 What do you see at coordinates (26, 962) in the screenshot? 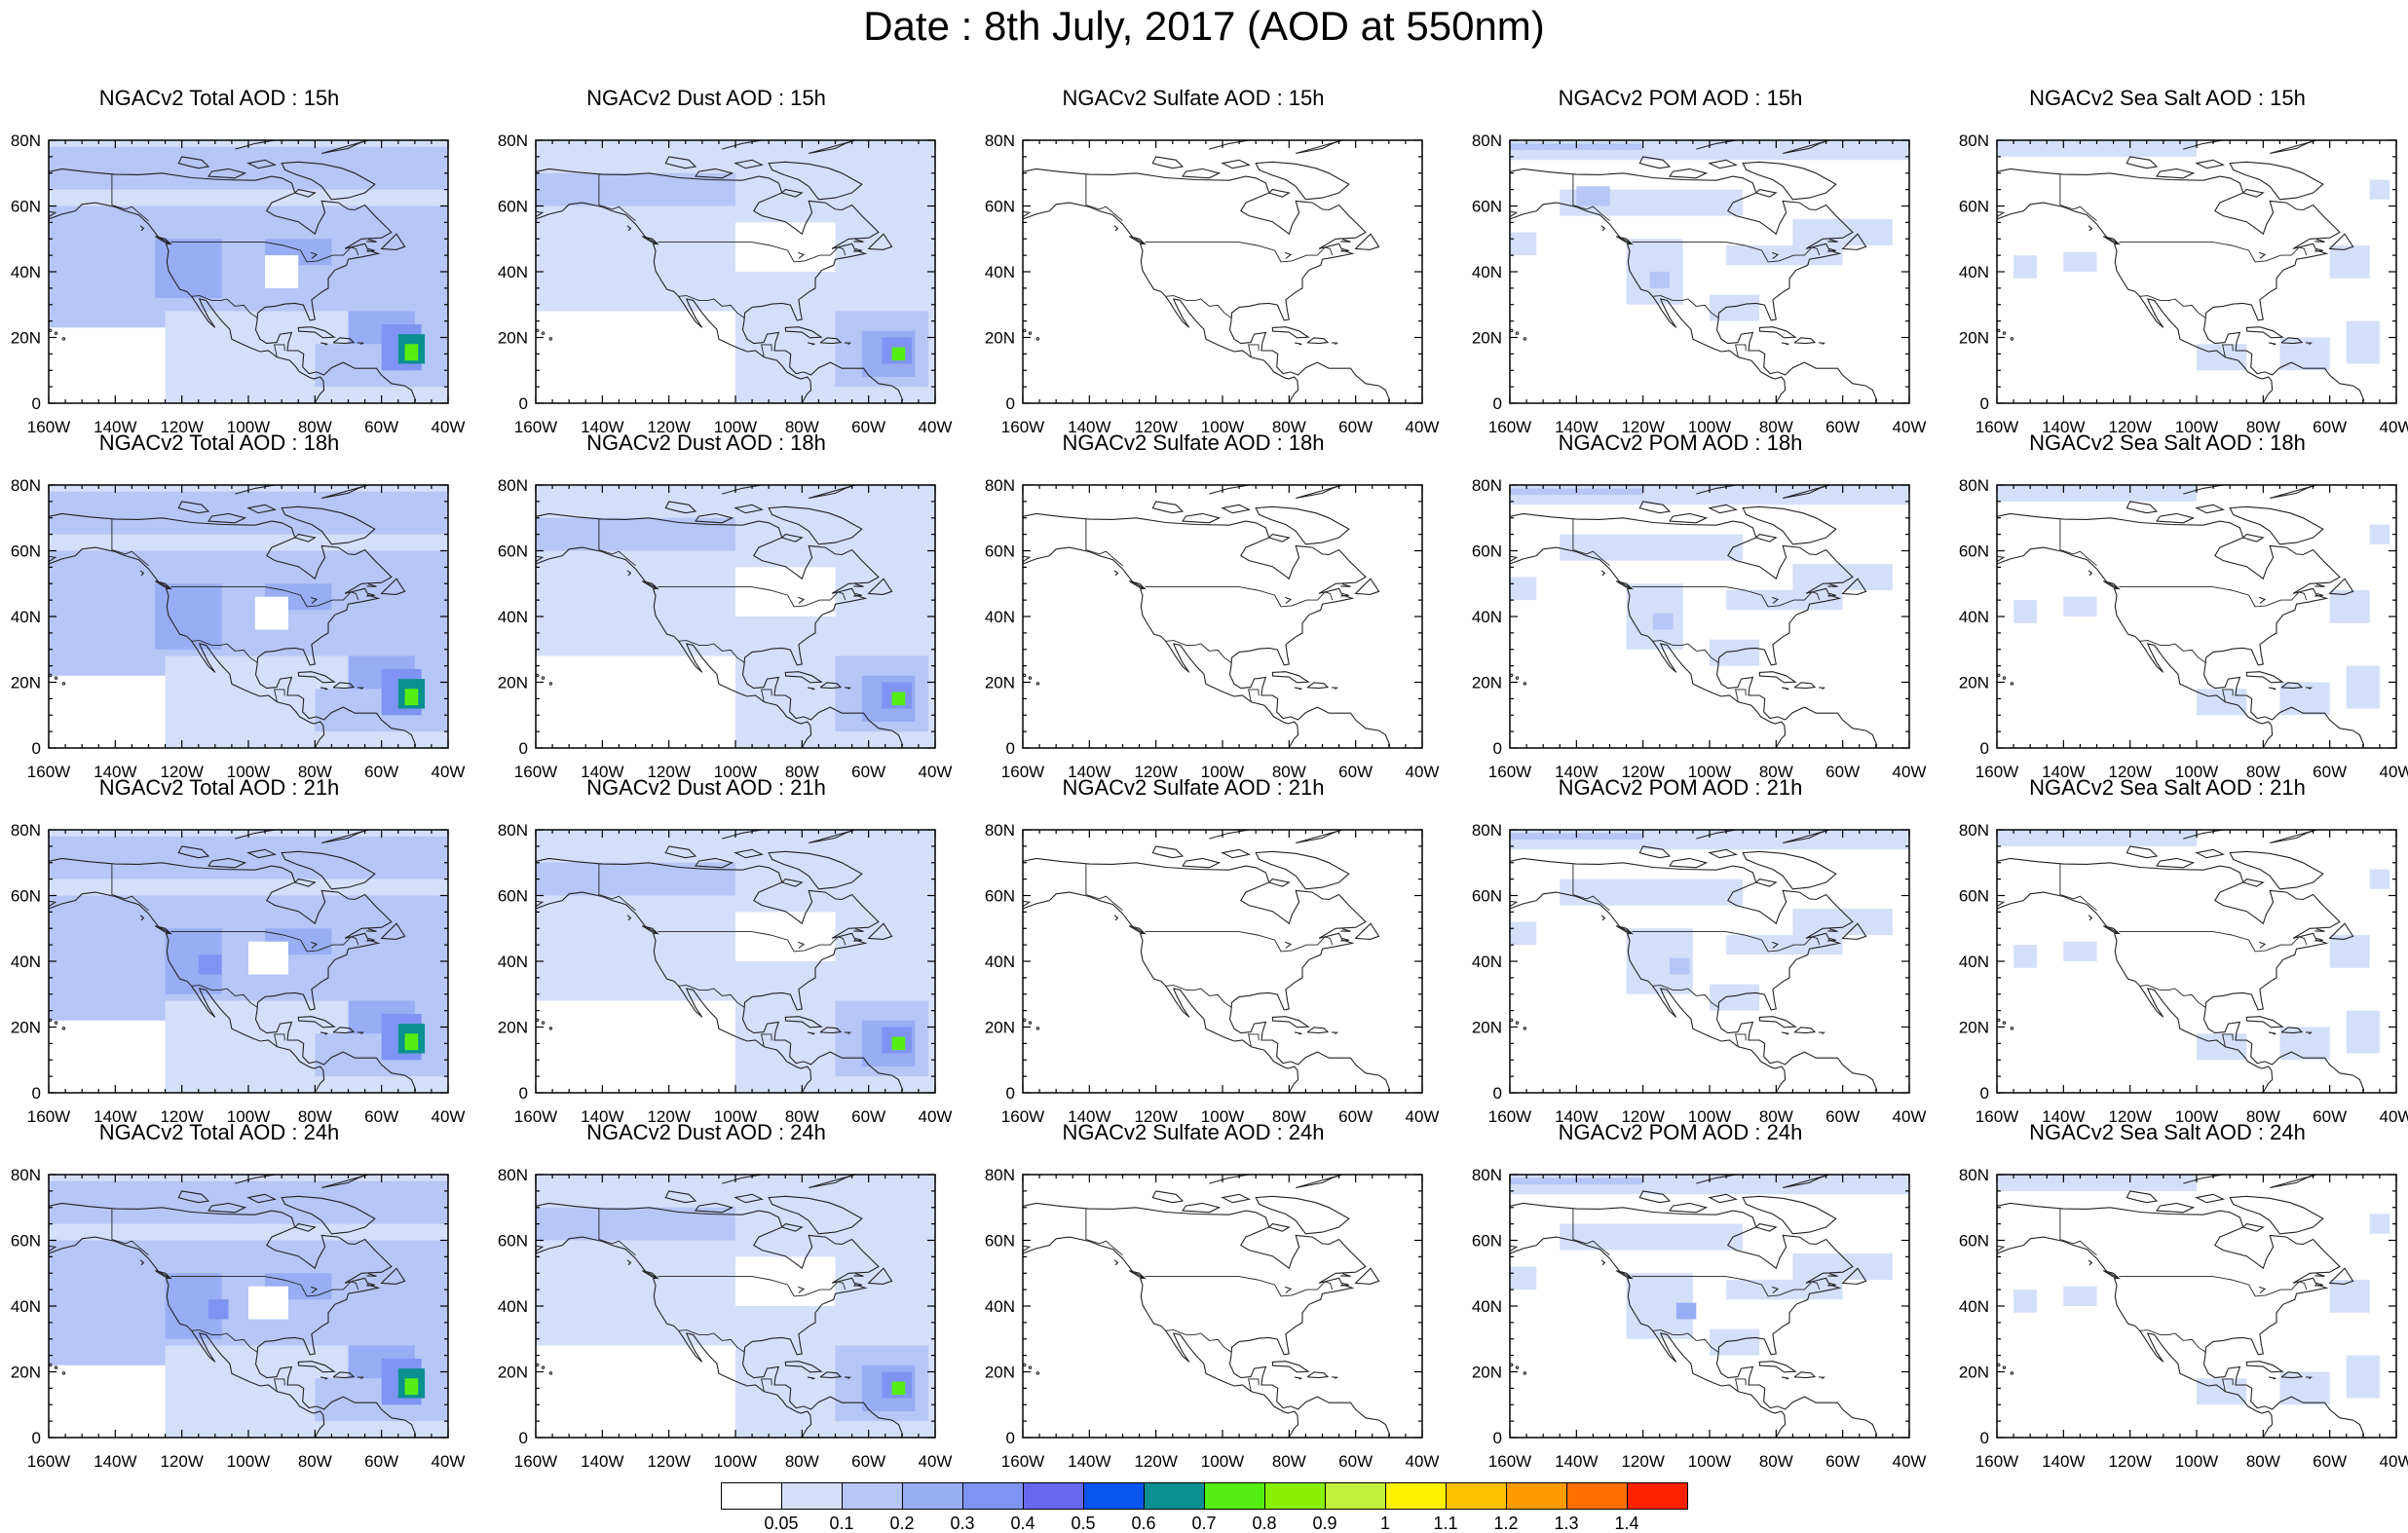
I see `y-tick-label: 40N` at bounding box center [26, 962].